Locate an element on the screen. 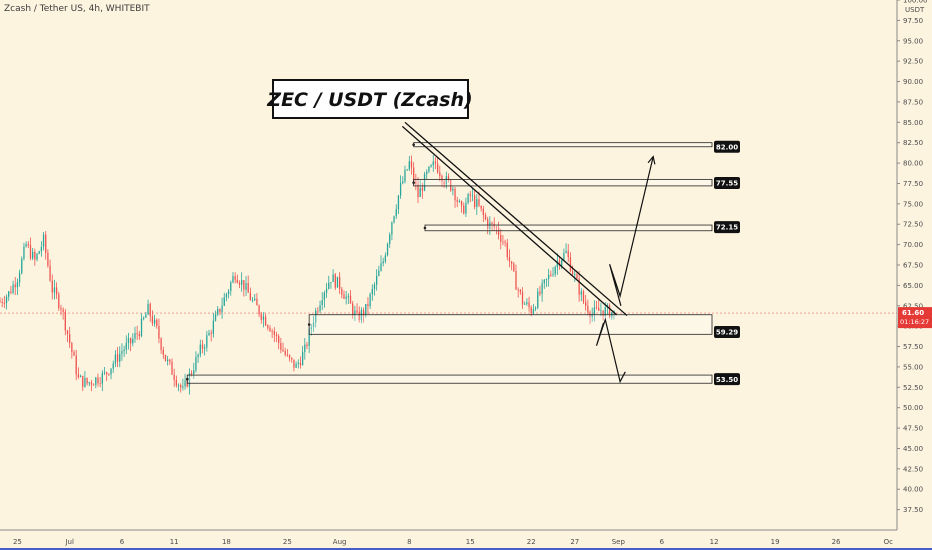 The height and width of the screenshot is (550, 932). bearish-projection-path is located at coordinates (610, 350).